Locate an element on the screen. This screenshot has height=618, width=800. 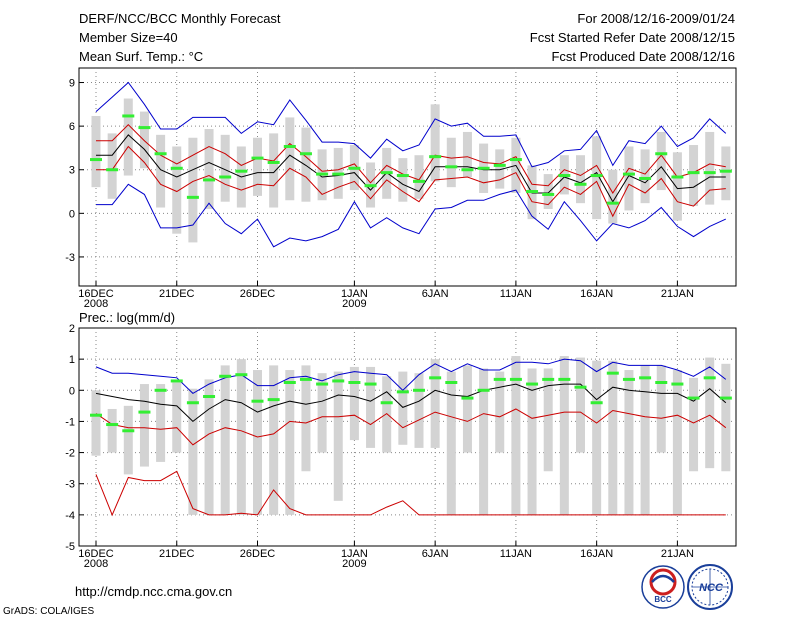
prec-x-tick-label: 21DEC is located at coordinates (177, 554).